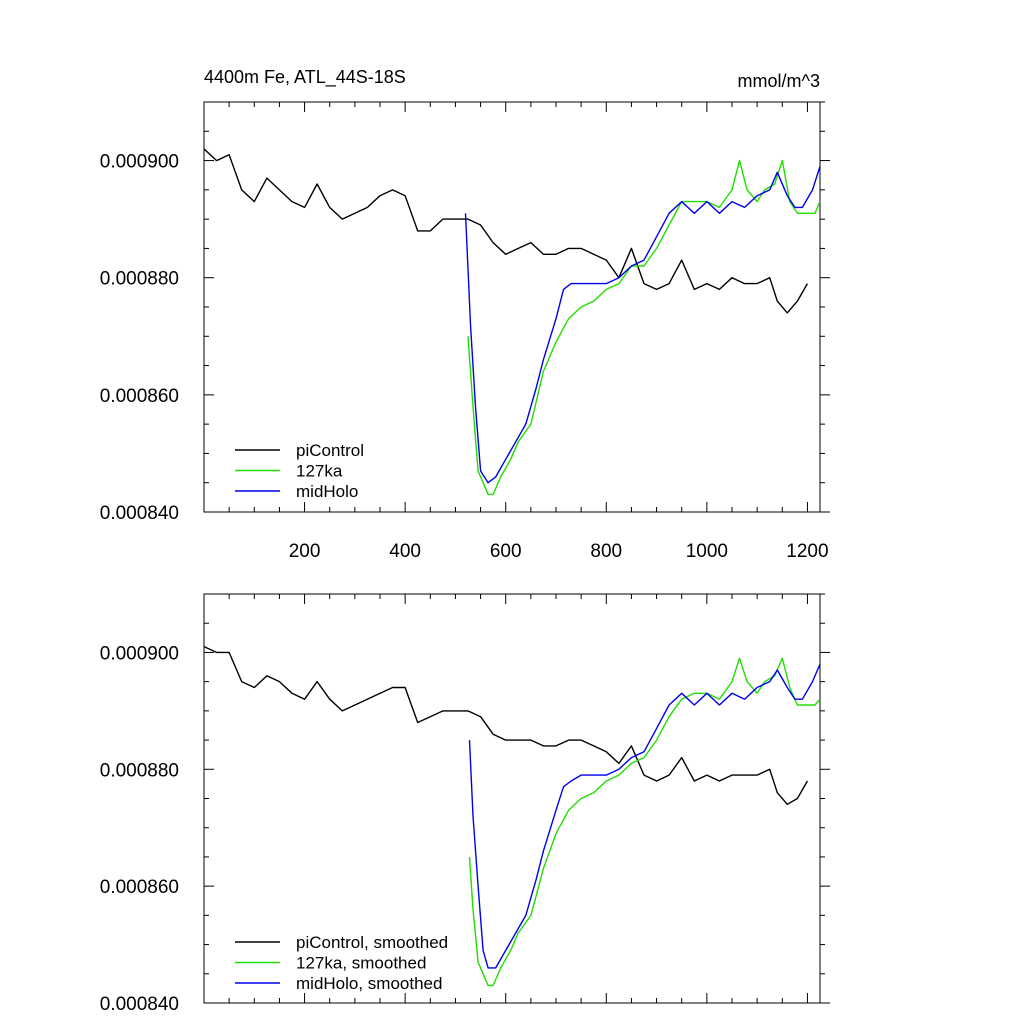  Describe the element at coordinates (372, 942) in the screenshot. I see `legend-label: piControl, smoothed` at that location.